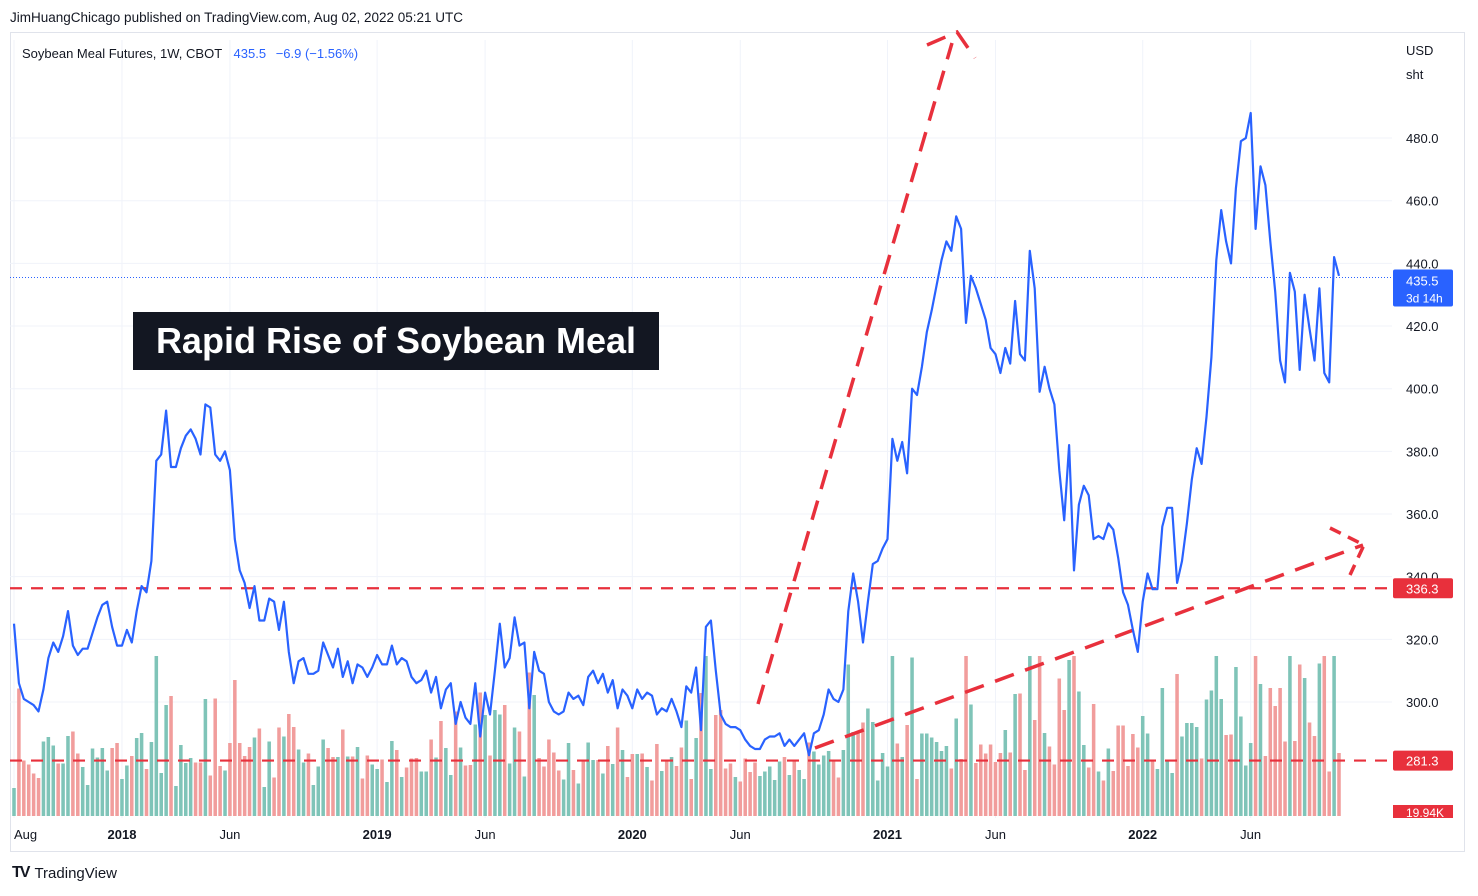  Describe the element at coordinates (122, 53) in the screenshot. I see `symbol-name: Soybean Meal Futures, 1W, CBOT` at that location.